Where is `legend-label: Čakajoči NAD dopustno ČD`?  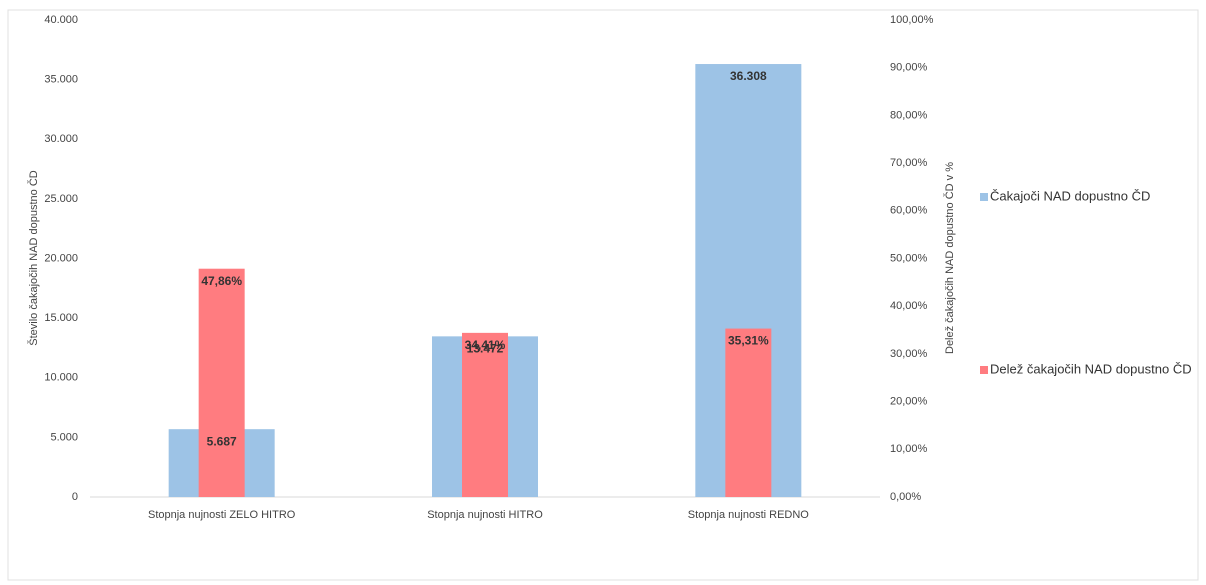 legend-label: Čakajoči NAD dopustno ČD is located at coordinates (1070, 195).